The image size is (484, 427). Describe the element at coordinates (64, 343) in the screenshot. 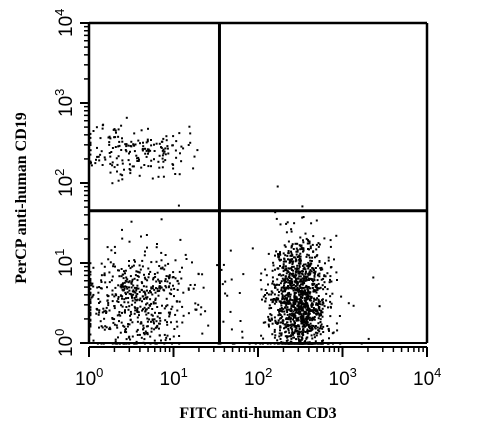

I see `y-tick-label: 100` at that location.